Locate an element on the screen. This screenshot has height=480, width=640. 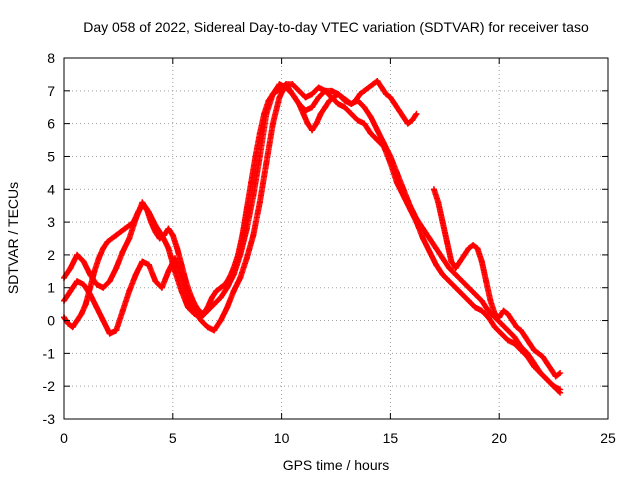
y-tick-label: 7 is located at coordinates (51, 91).